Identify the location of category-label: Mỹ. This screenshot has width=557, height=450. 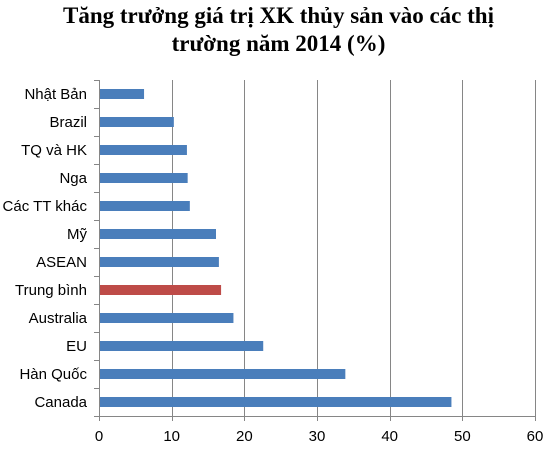
(77, 234).